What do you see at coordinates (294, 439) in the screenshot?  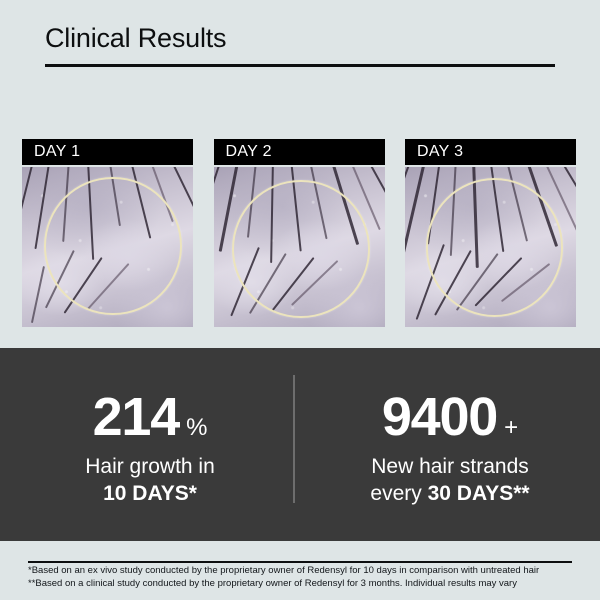 I see `stats-vertical-divider` at bounding box center [294, 439].